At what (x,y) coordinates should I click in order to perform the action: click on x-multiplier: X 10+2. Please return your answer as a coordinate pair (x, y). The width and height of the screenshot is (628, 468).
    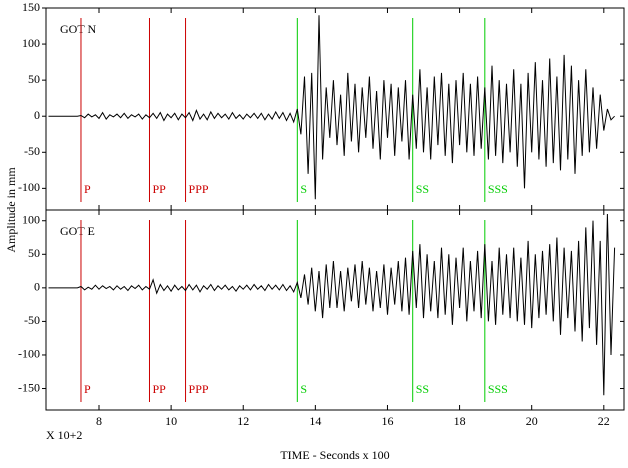
    Looking at the image, I should click on (64, 435).